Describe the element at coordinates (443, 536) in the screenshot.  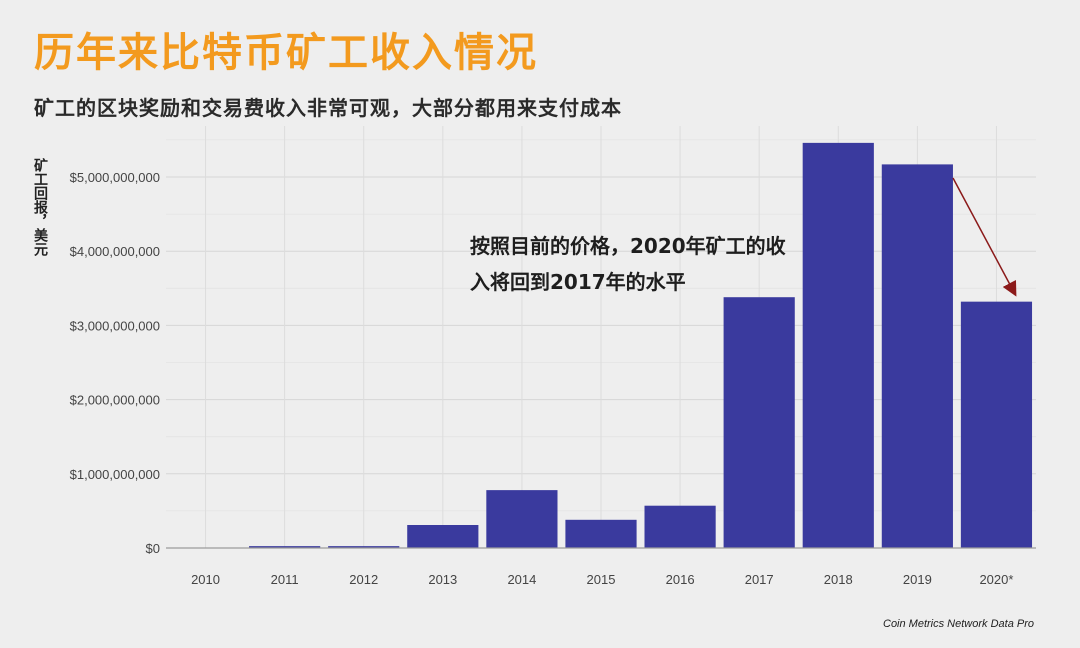
I see `bar-2013` at that location.